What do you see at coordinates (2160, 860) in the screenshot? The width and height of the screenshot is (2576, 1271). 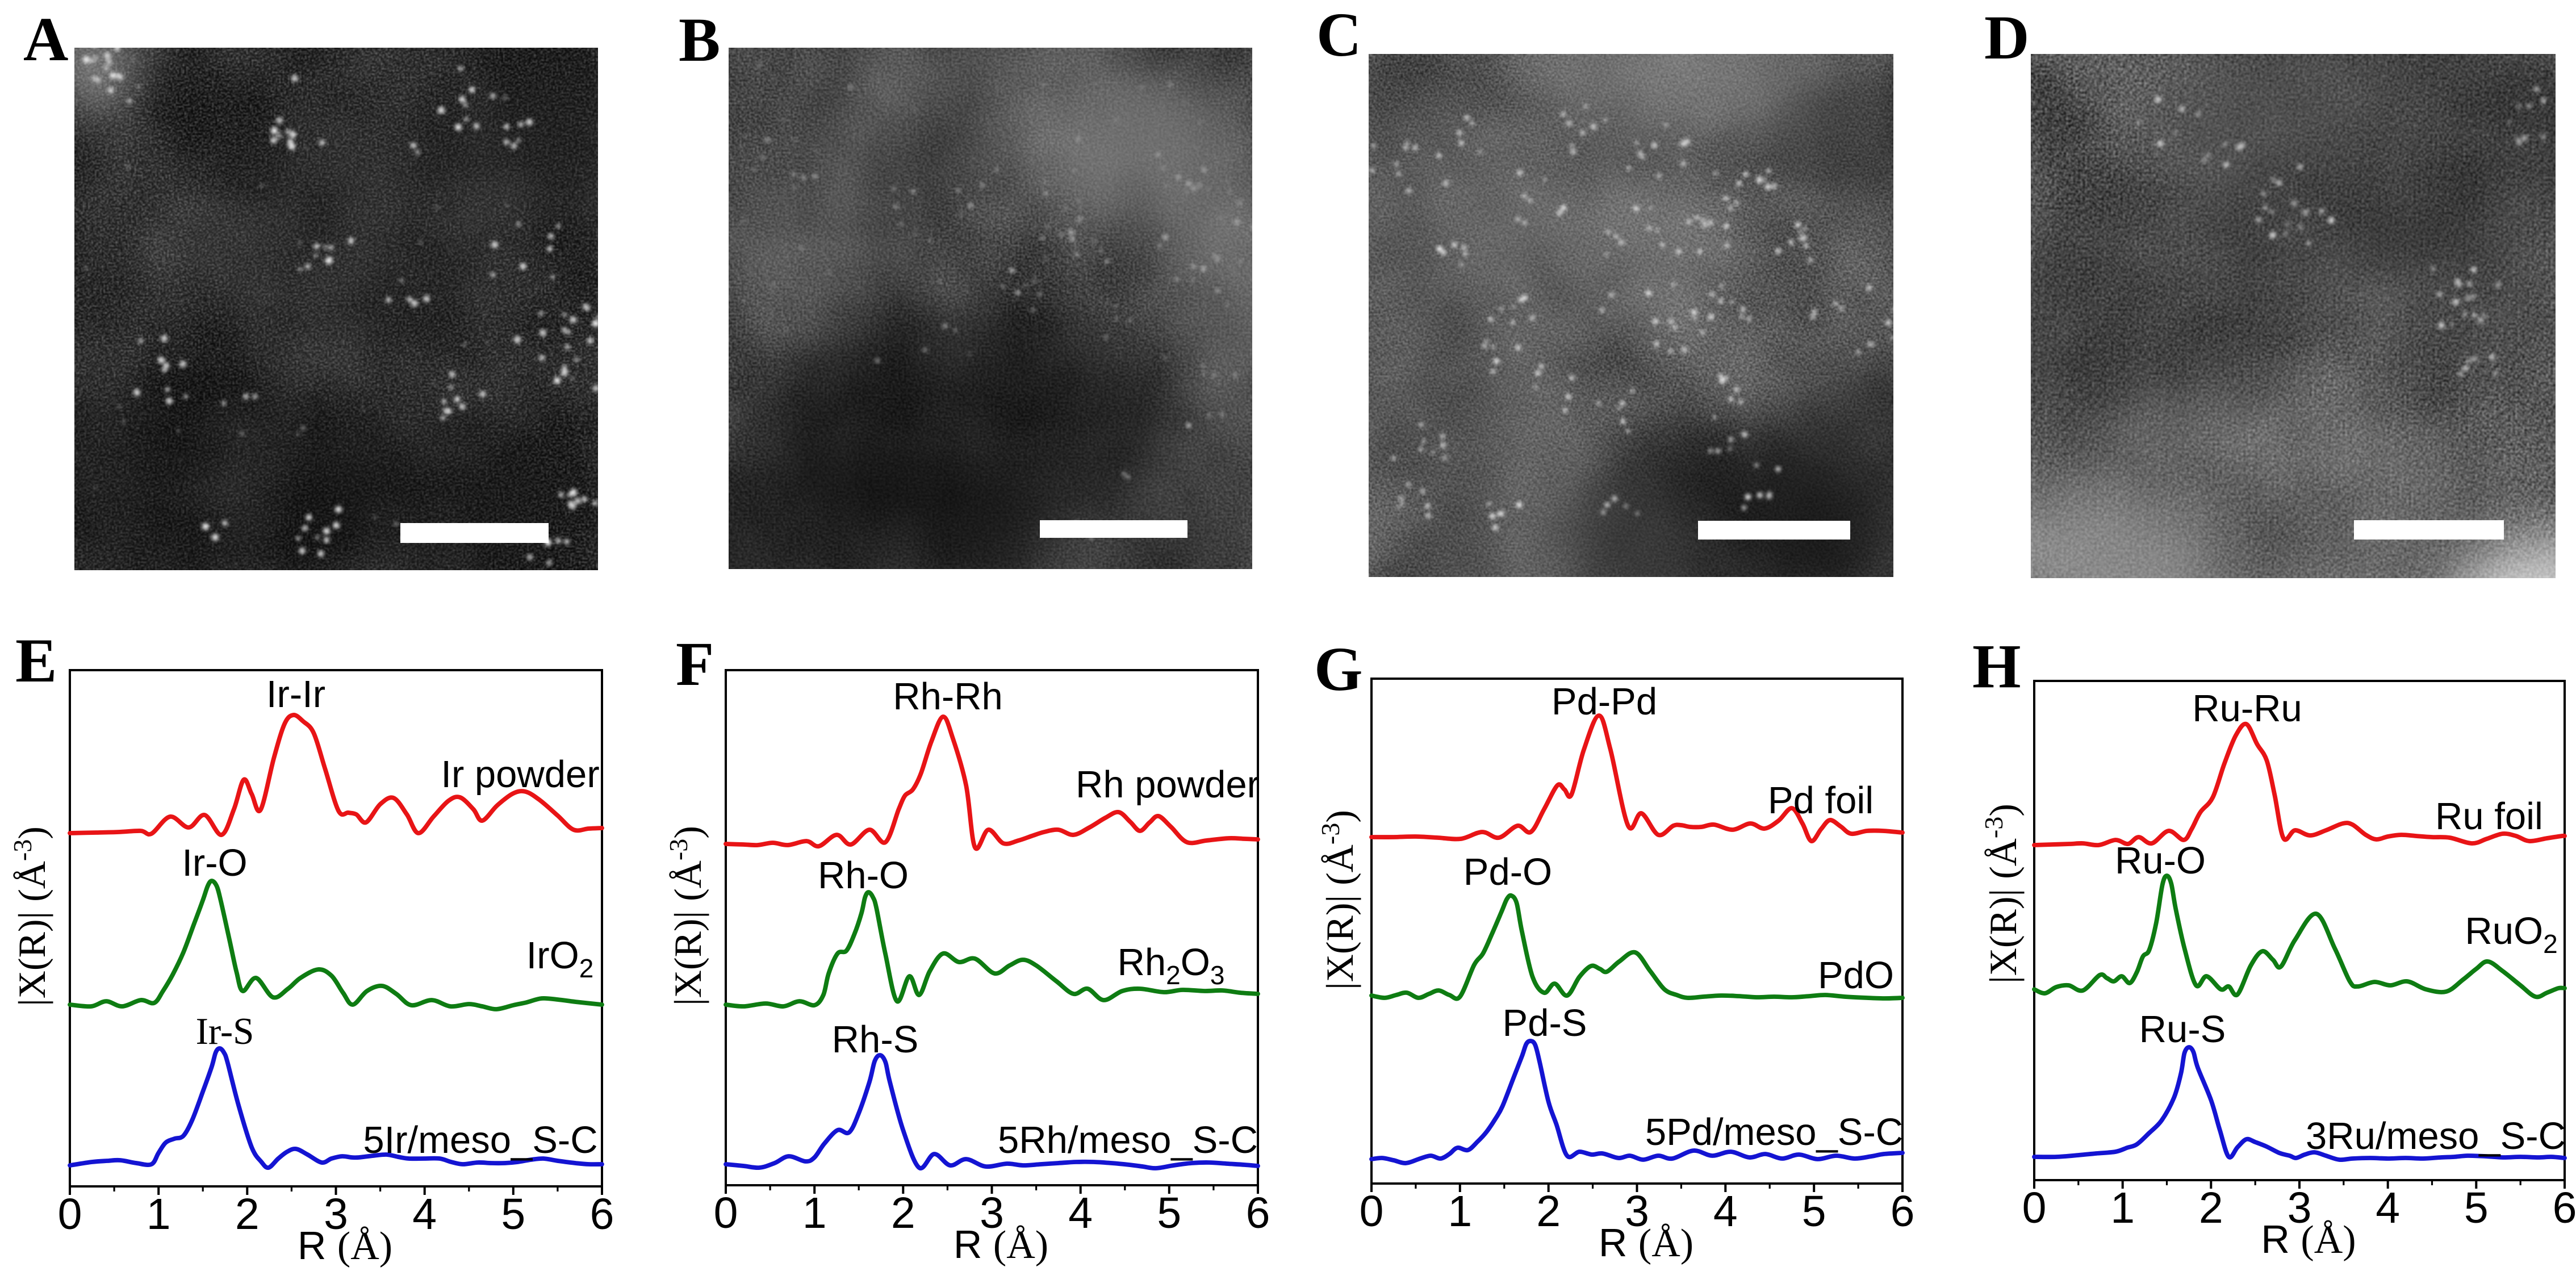 I see `svg-text: Ru-O` at bounding box center [2160, 860].